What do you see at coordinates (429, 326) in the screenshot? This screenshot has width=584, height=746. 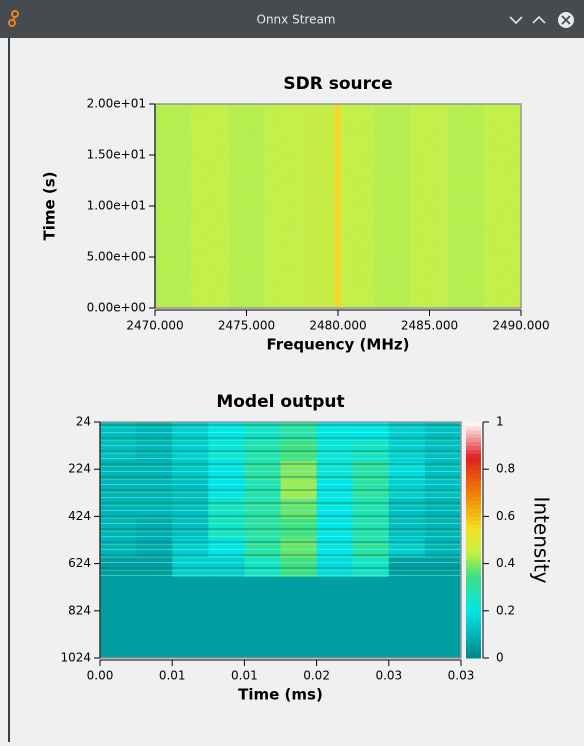 I see `x-tick-label: 2485.000` at bounding box center [429, 326].